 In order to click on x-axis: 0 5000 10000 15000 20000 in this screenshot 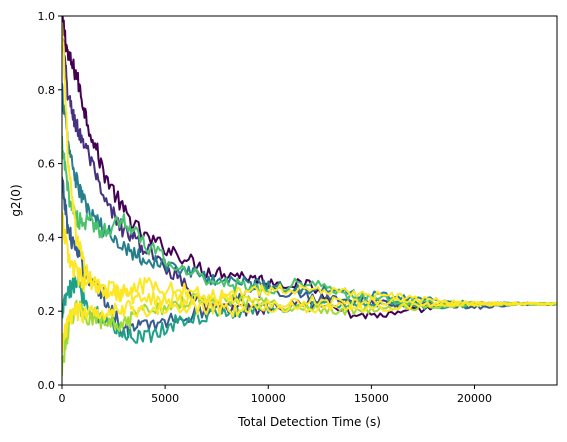, I will do `click(275, 395)`.